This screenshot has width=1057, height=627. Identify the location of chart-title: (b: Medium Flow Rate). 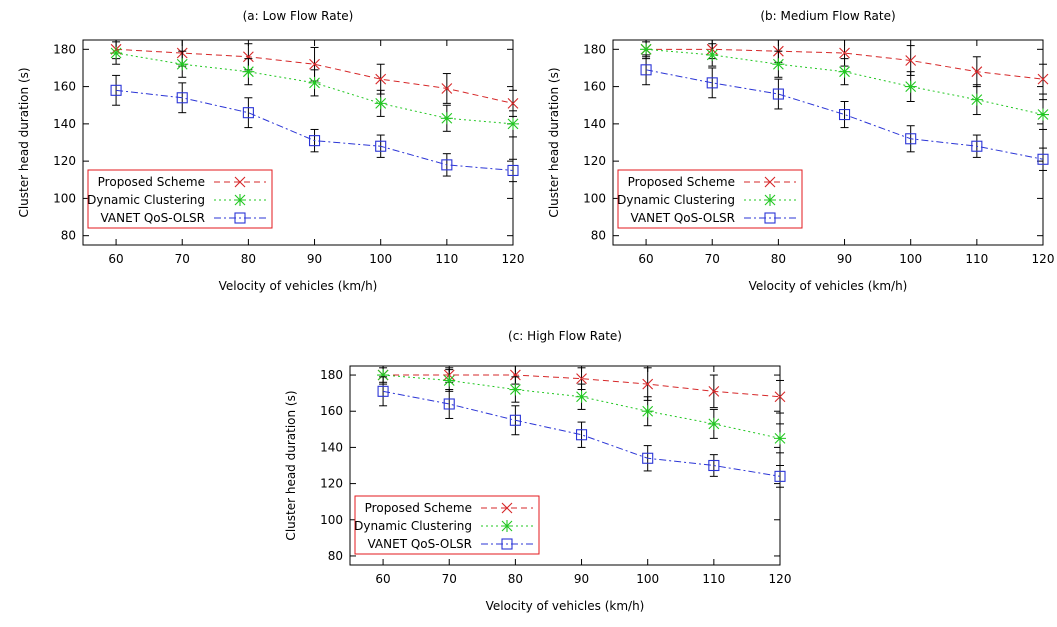
(827, 16).